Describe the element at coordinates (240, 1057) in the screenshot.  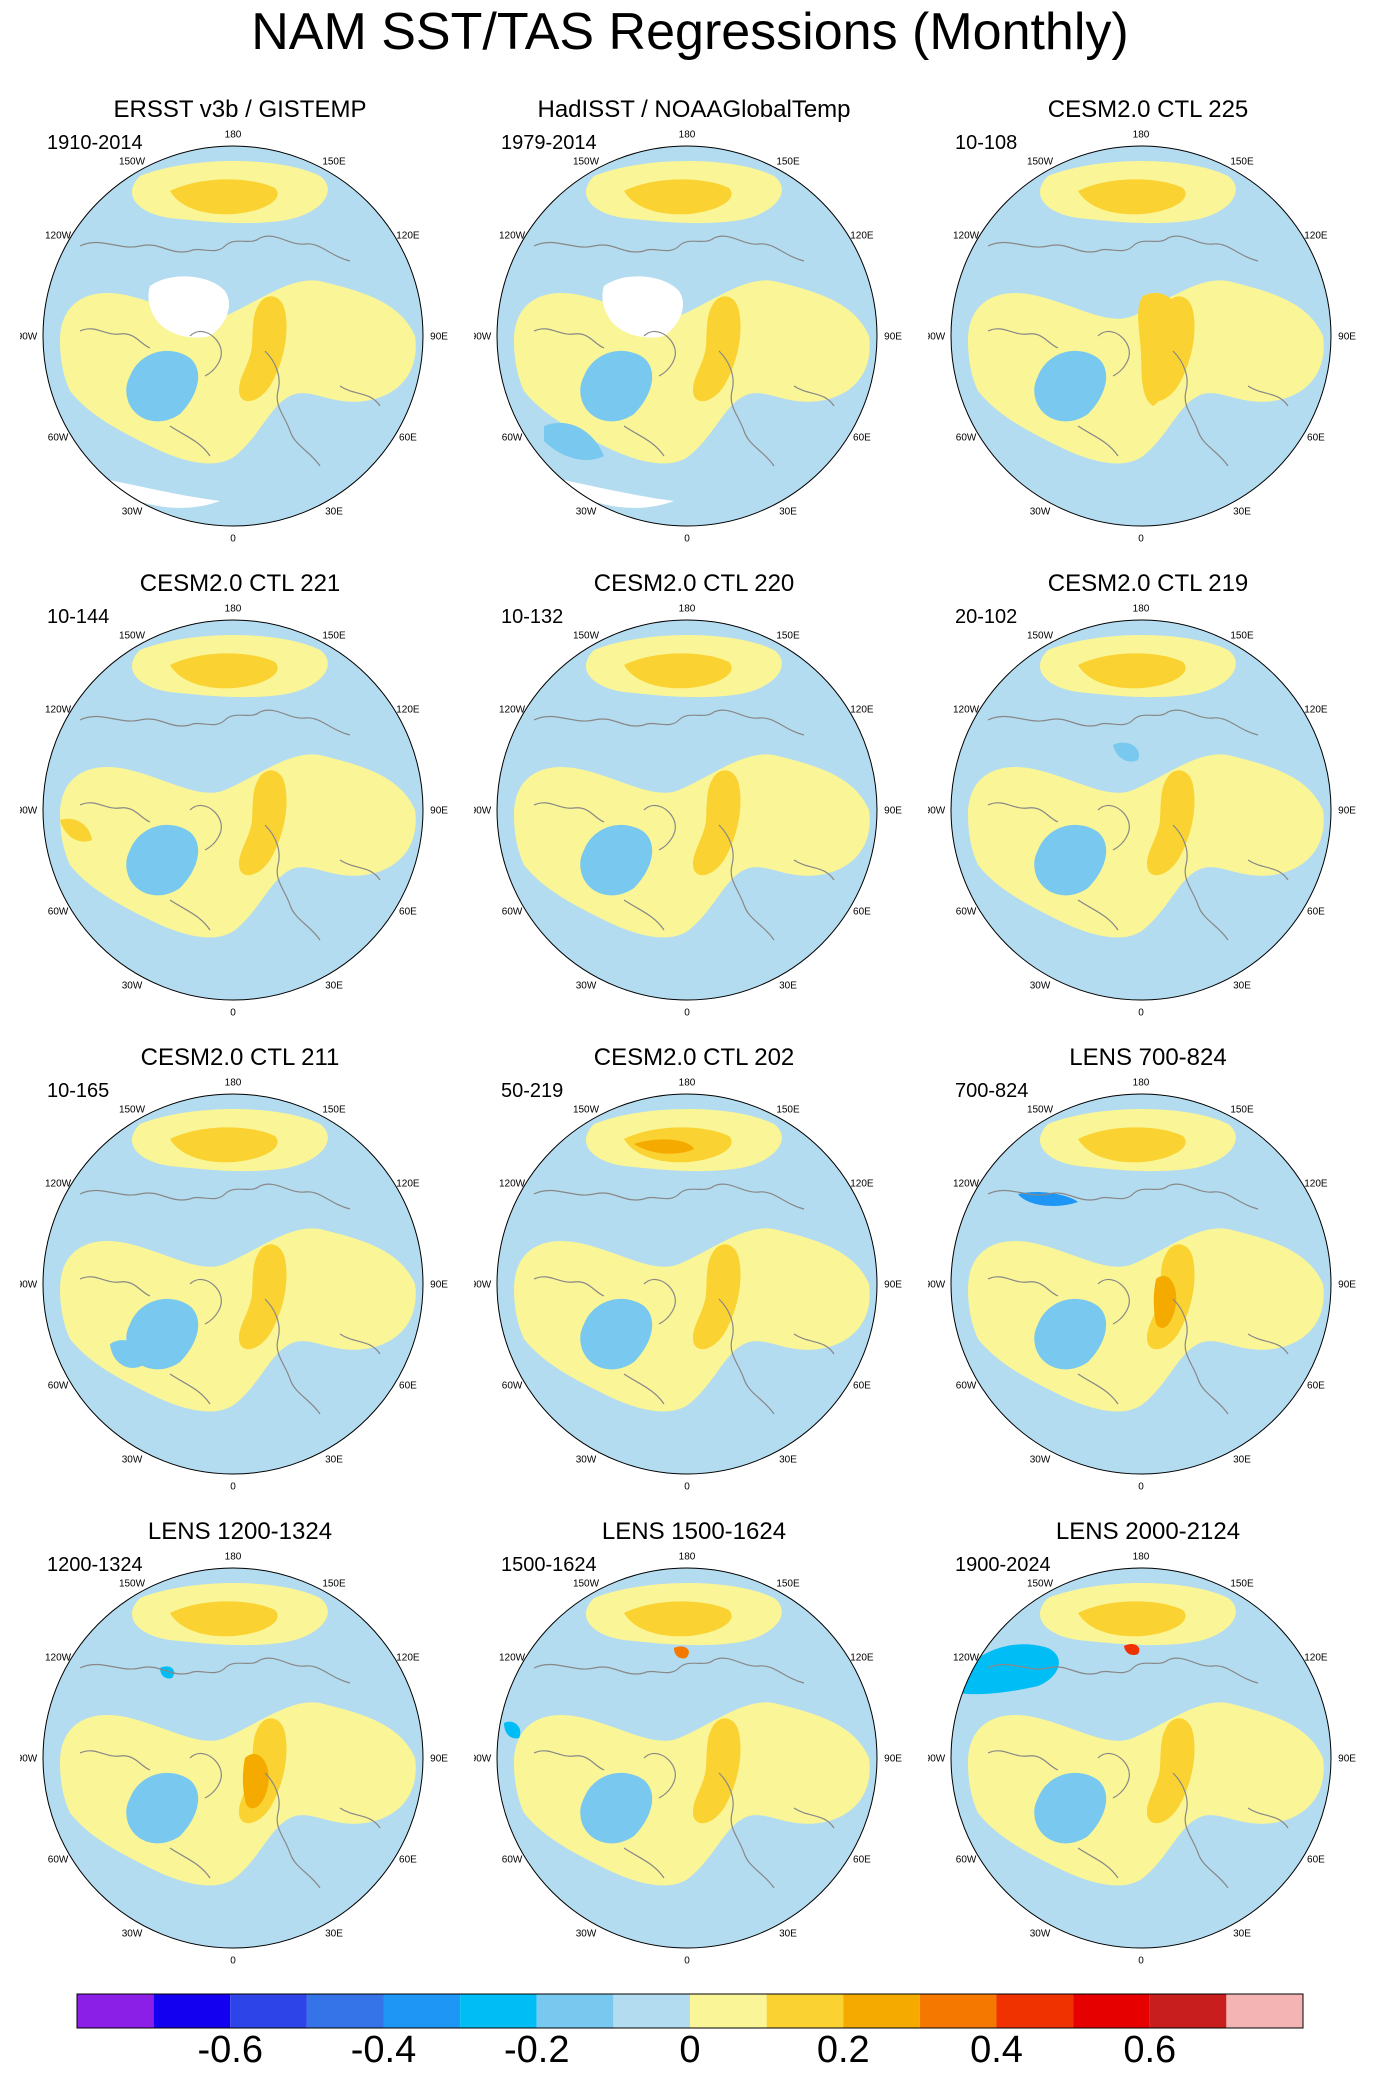
I see `panel-title: CESM2.0 CTL 211` at that location.